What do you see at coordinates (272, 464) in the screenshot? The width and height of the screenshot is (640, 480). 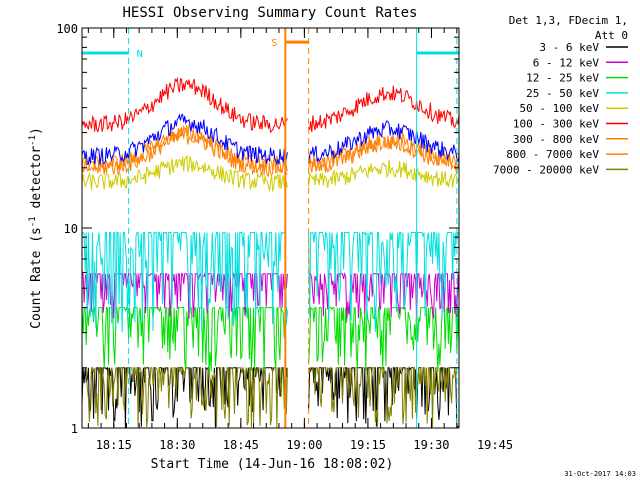 I see `x-axis-label: Start Time (14-Jun-16 18:08:02)` at bounding box center [272, 464].